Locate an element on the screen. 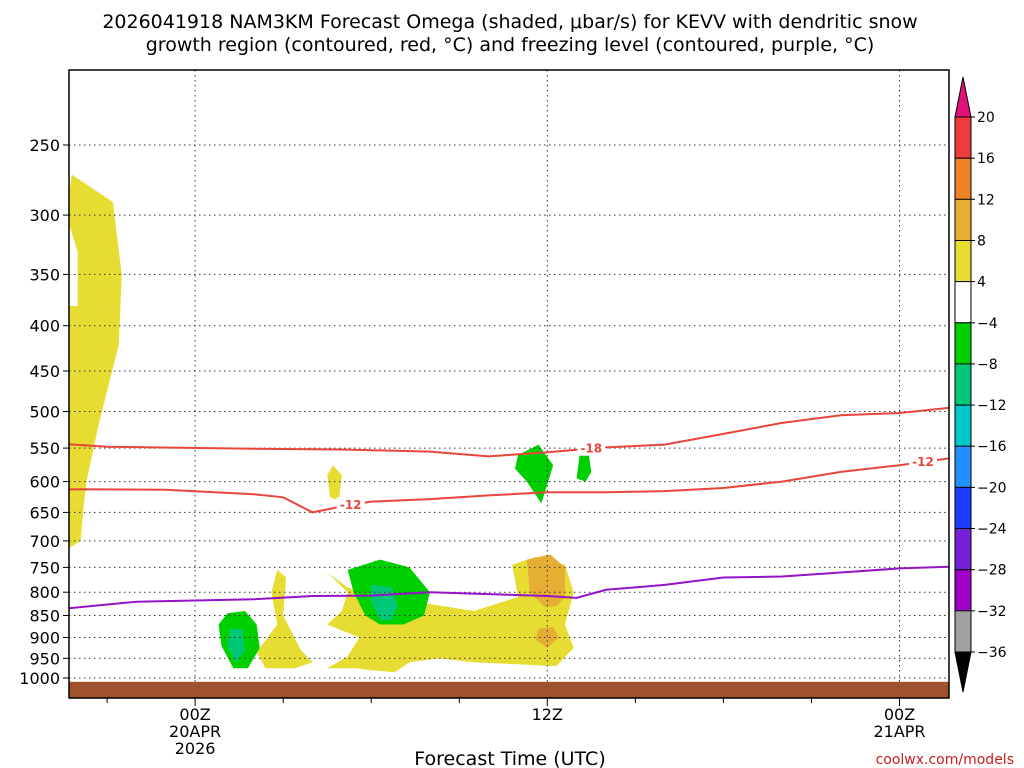  ground-surface is located at coordinates (509, 689).